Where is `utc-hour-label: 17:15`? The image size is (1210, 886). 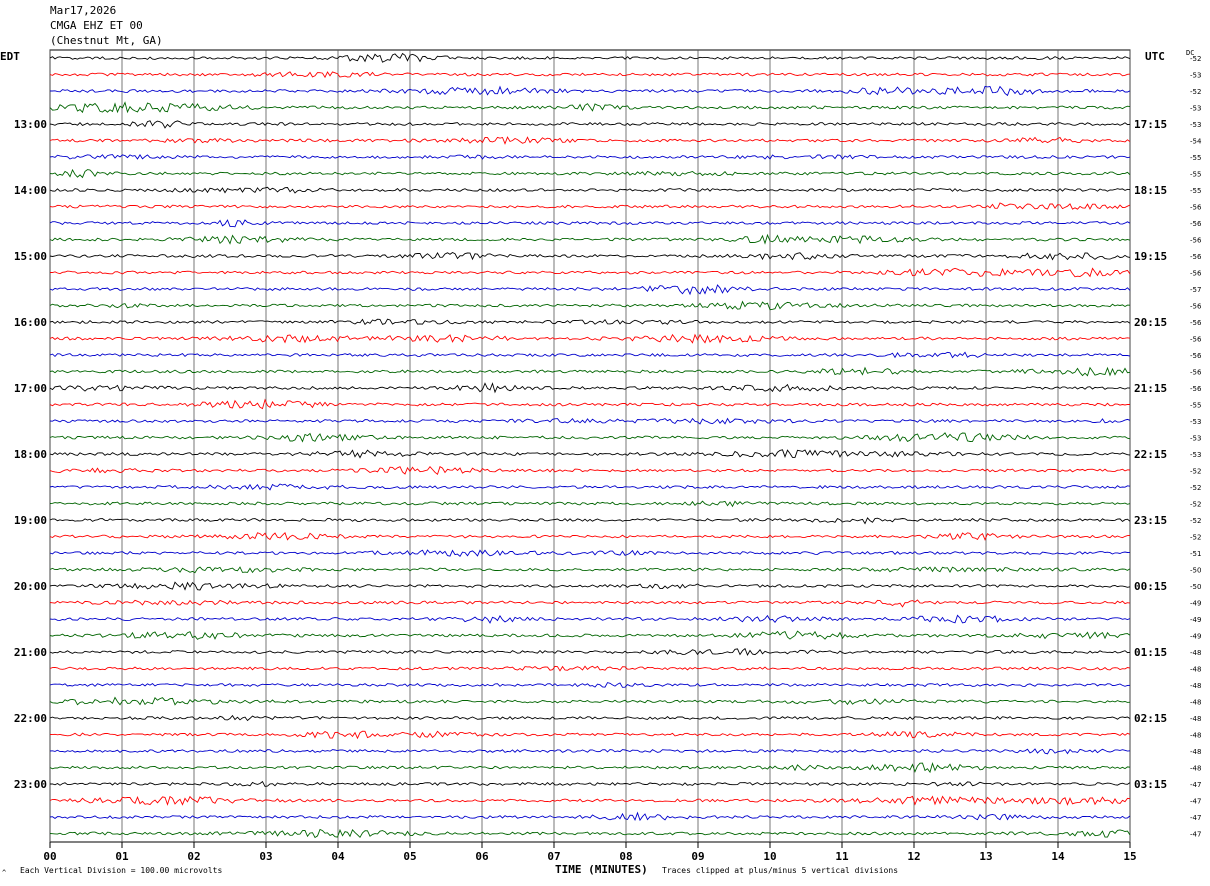
utc-hour-label: 17:15 is located at coordinates (1150, 124).